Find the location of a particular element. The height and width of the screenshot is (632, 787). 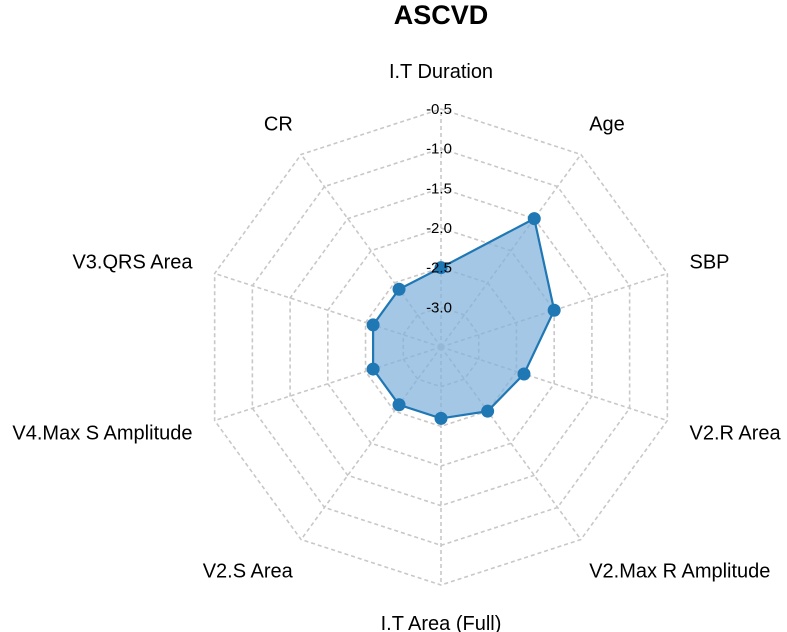

axis-label: V4.Max S Amplitude is located at coordinates (102, 433).